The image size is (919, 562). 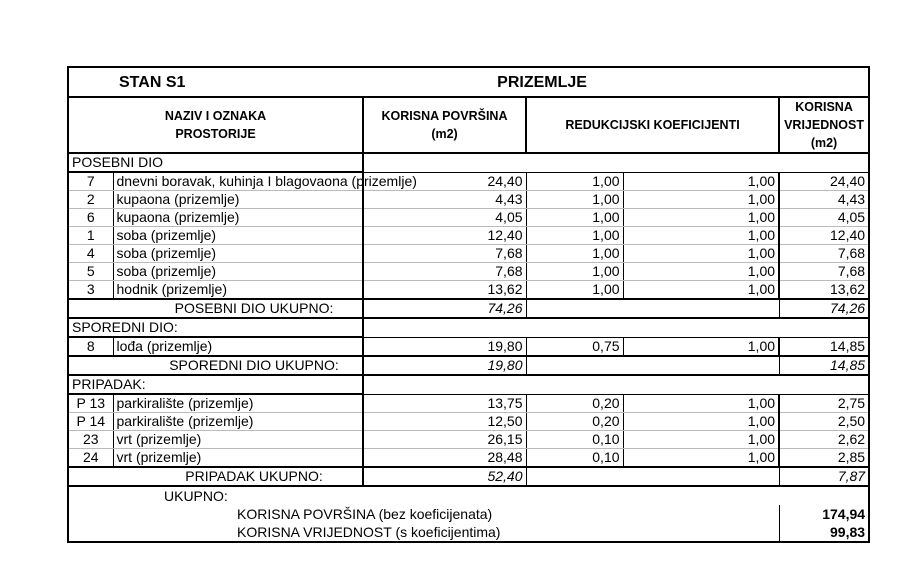 I want to click on table-row: 5 soba (prizemlje) 7,68 1,00 1,00 7,68, so click(x=468, y=271).